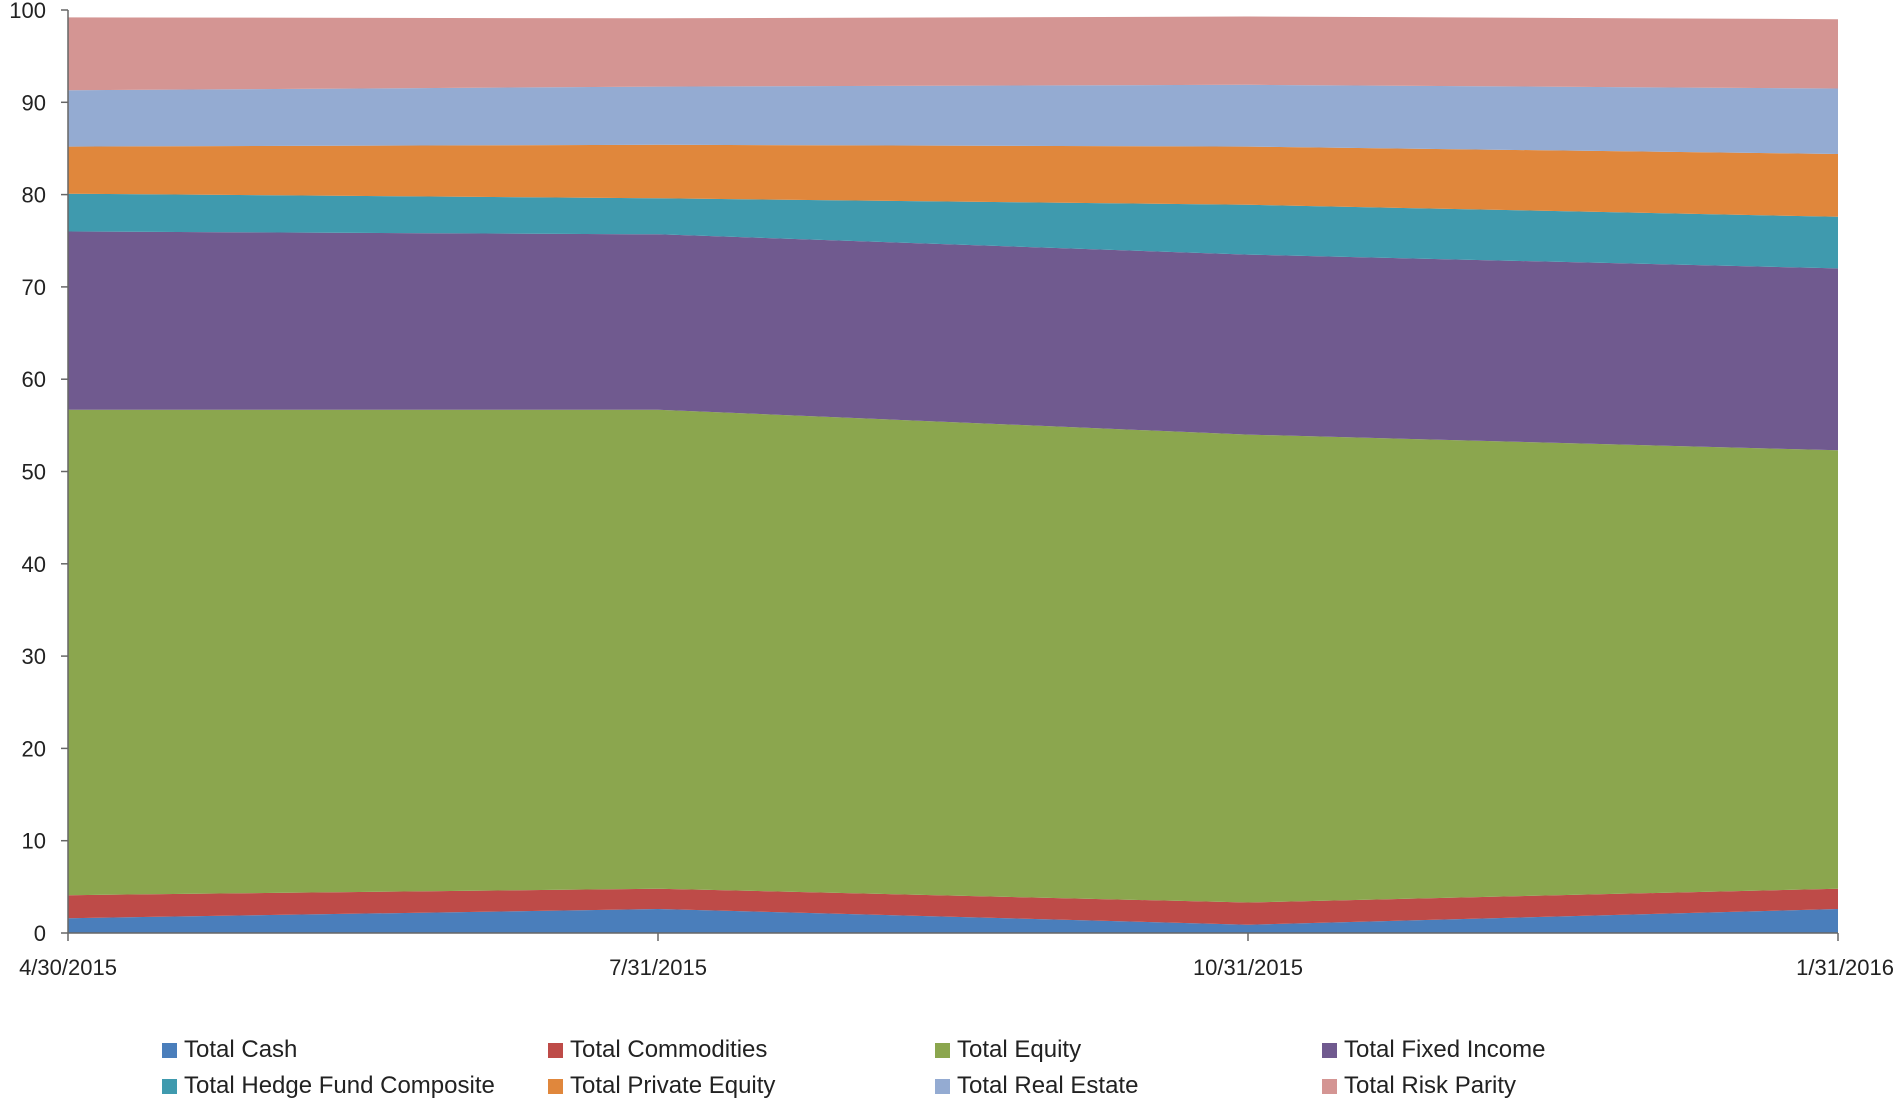  Describe the element at coordinates (240, 1049) in the screenshot. I see `legend-label: Total Cash` at that location.